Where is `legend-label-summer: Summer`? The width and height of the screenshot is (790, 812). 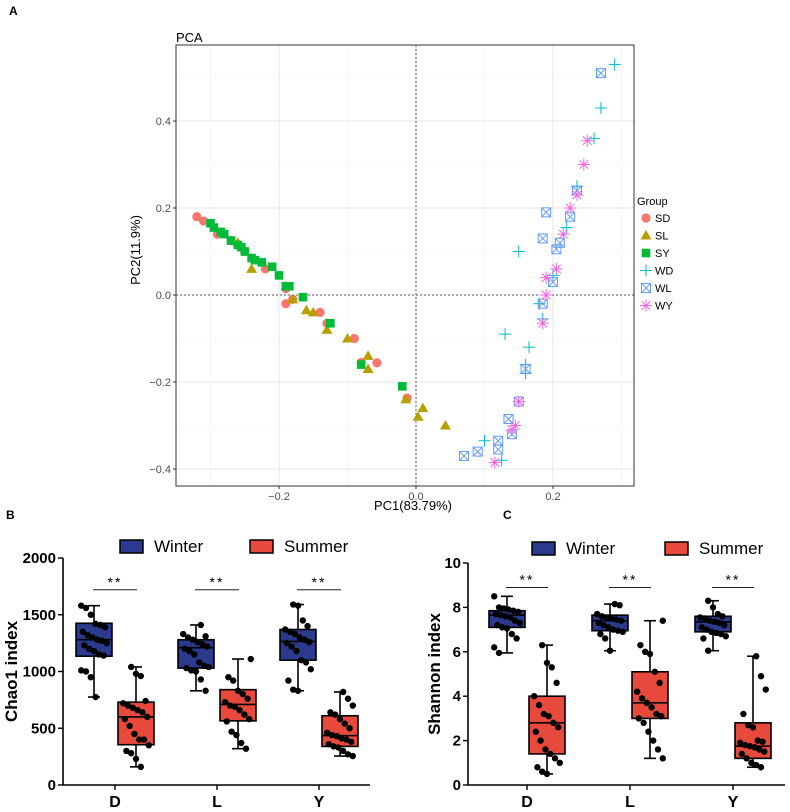 legend-label-summer: Summer is located at coordinates (731, 548).